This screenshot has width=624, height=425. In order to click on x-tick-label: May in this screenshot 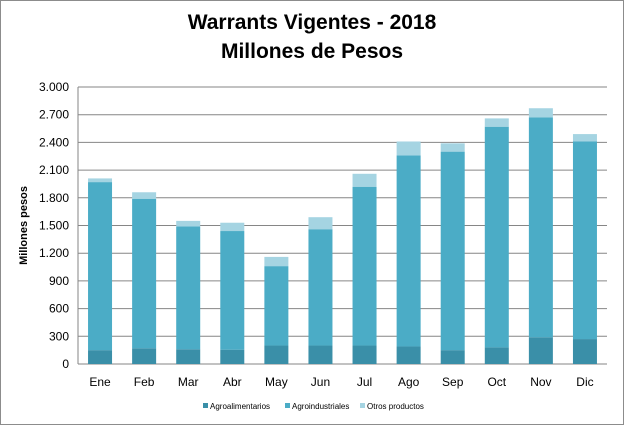, I will do `click(276, 382)`.